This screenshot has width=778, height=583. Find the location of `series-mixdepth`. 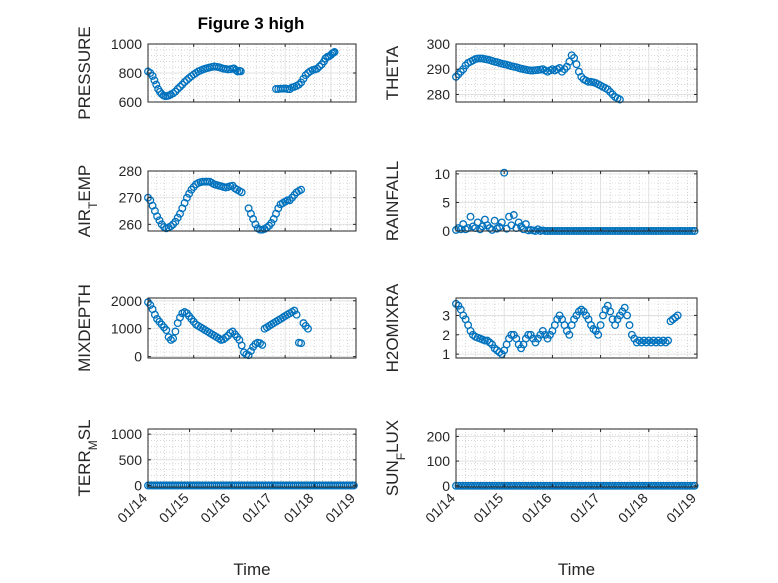

series-mixdepth is located at coordinates (228, 329).